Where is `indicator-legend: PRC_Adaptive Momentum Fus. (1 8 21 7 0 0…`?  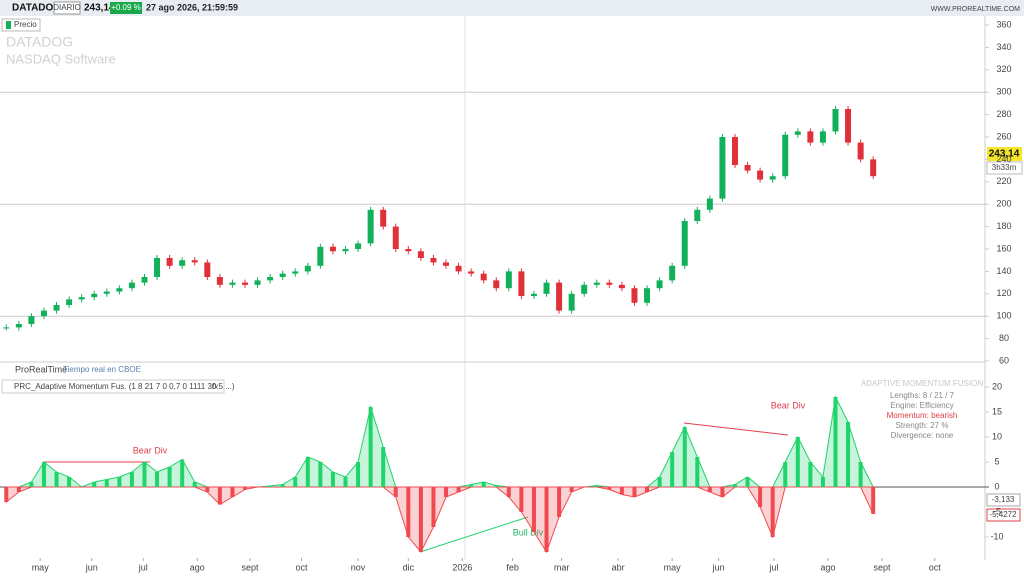
indicator-legend: PRC_Adaptive Momentum Fus. (1 8 21 7 0 0… is located at coordinates (124, 386).